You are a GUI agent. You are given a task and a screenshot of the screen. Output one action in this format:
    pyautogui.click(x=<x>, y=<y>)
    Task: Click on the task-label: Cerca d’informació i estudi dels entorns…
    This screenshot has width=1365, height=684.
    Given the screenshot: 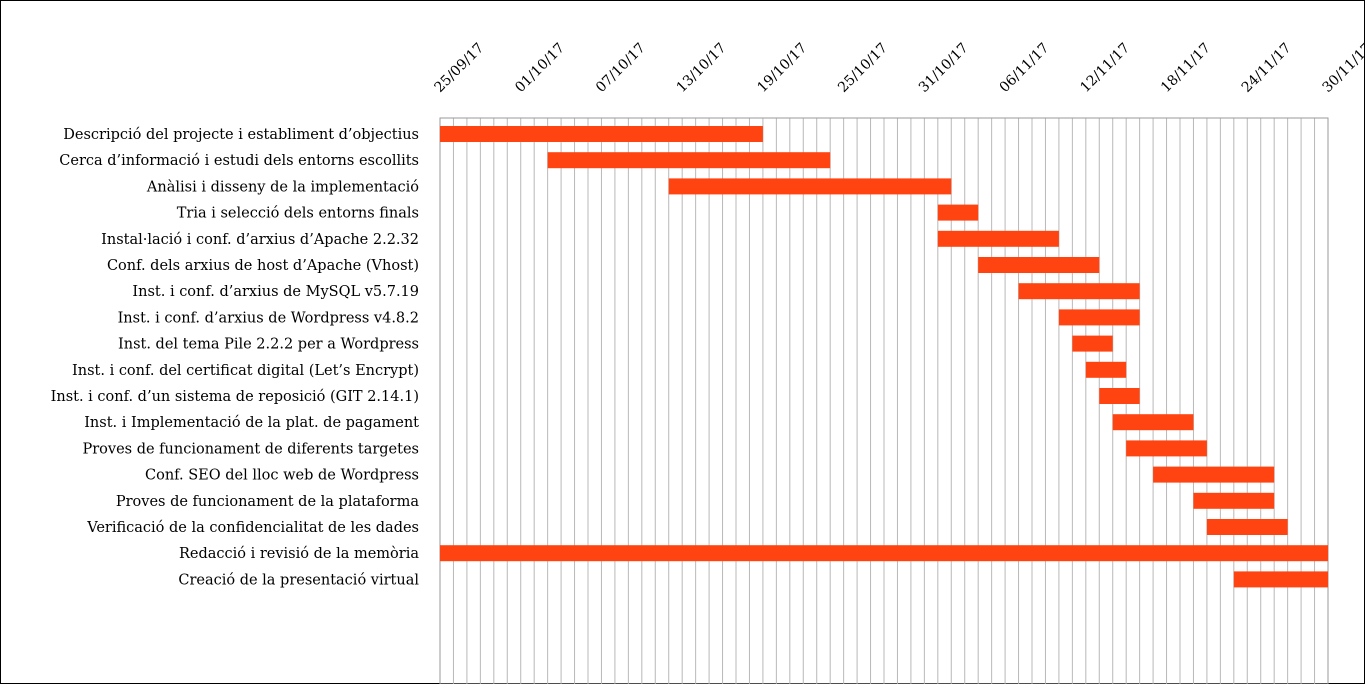 What is the action you would take?
    pyautogui.click(x=239, y=161)
    